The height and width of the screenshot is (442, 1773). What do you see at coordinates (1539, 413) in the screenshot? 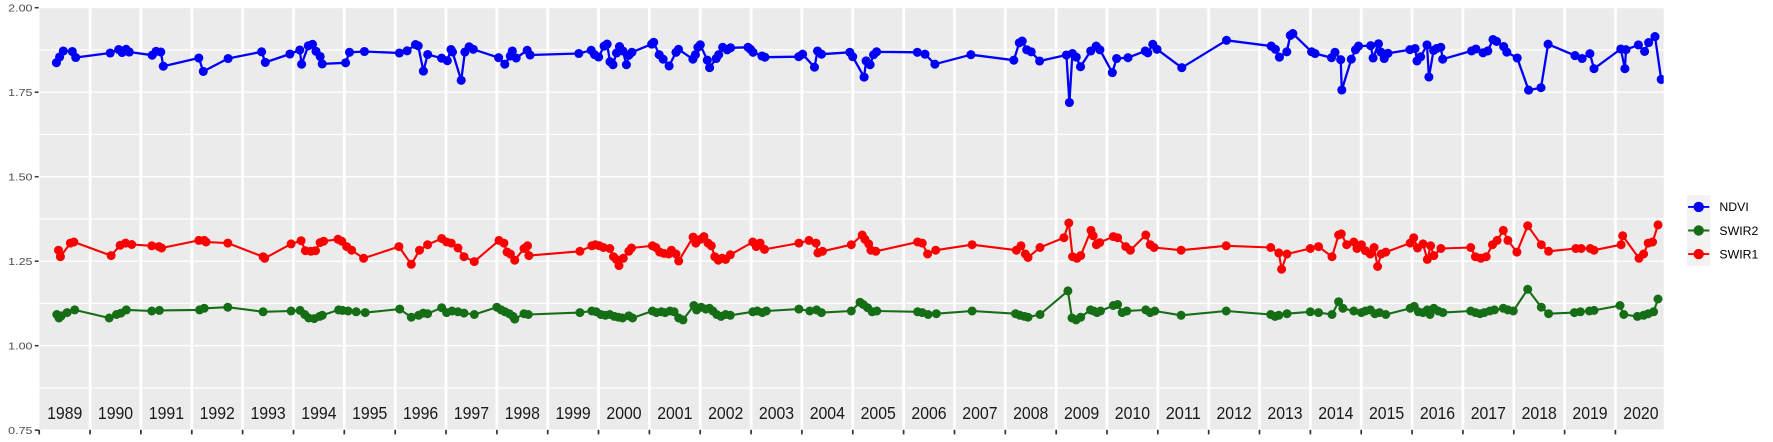
I see `svg-text: 2018` at bounding box center [1539, 413].